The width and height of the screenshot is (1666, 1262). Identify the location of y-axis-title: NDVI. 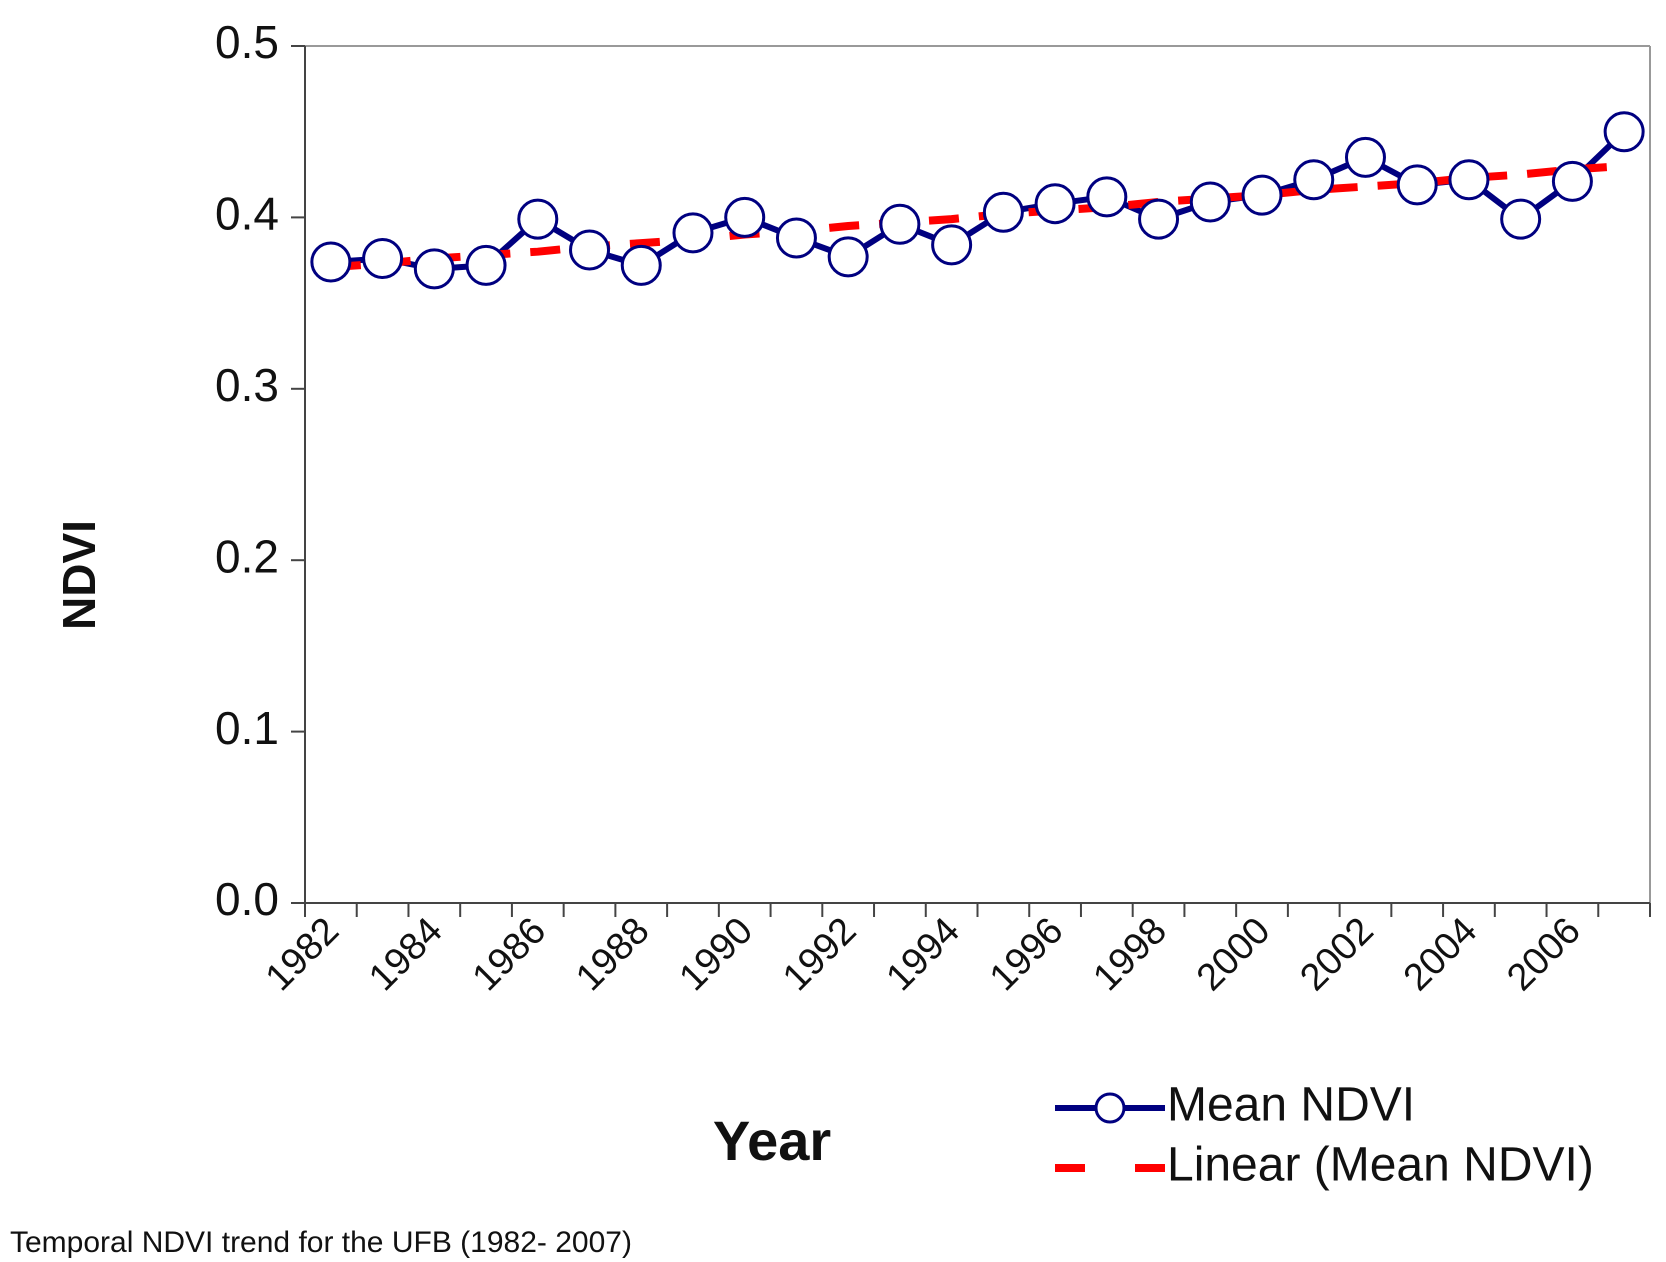
(79, 575).